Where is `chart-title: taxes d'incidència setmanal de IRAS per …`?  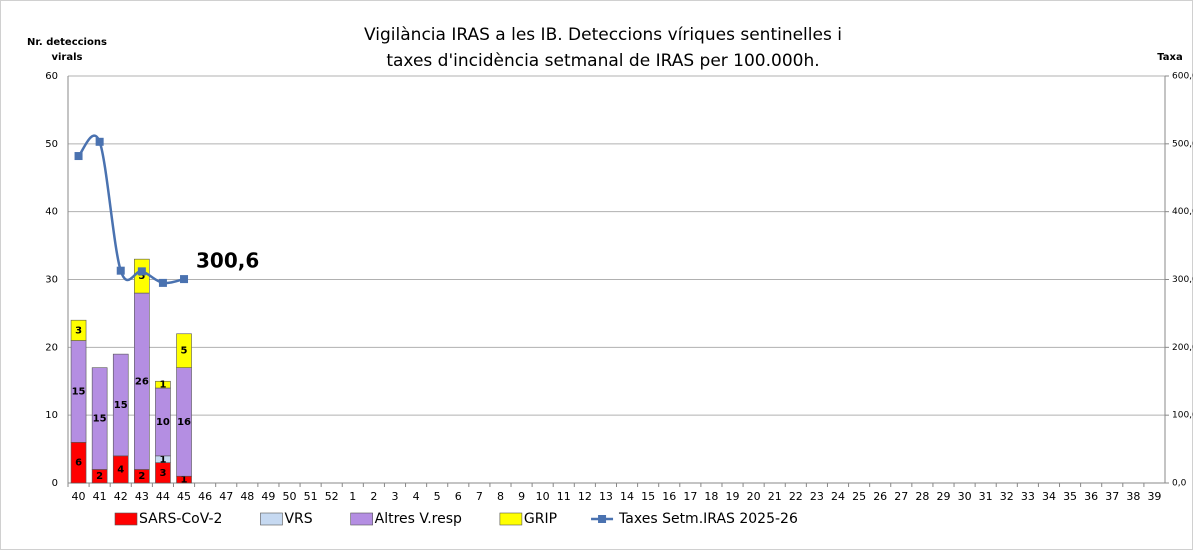 chart-title: taxes d'incidència setmanal de IRAS per … is located at coordinates (602, 61).